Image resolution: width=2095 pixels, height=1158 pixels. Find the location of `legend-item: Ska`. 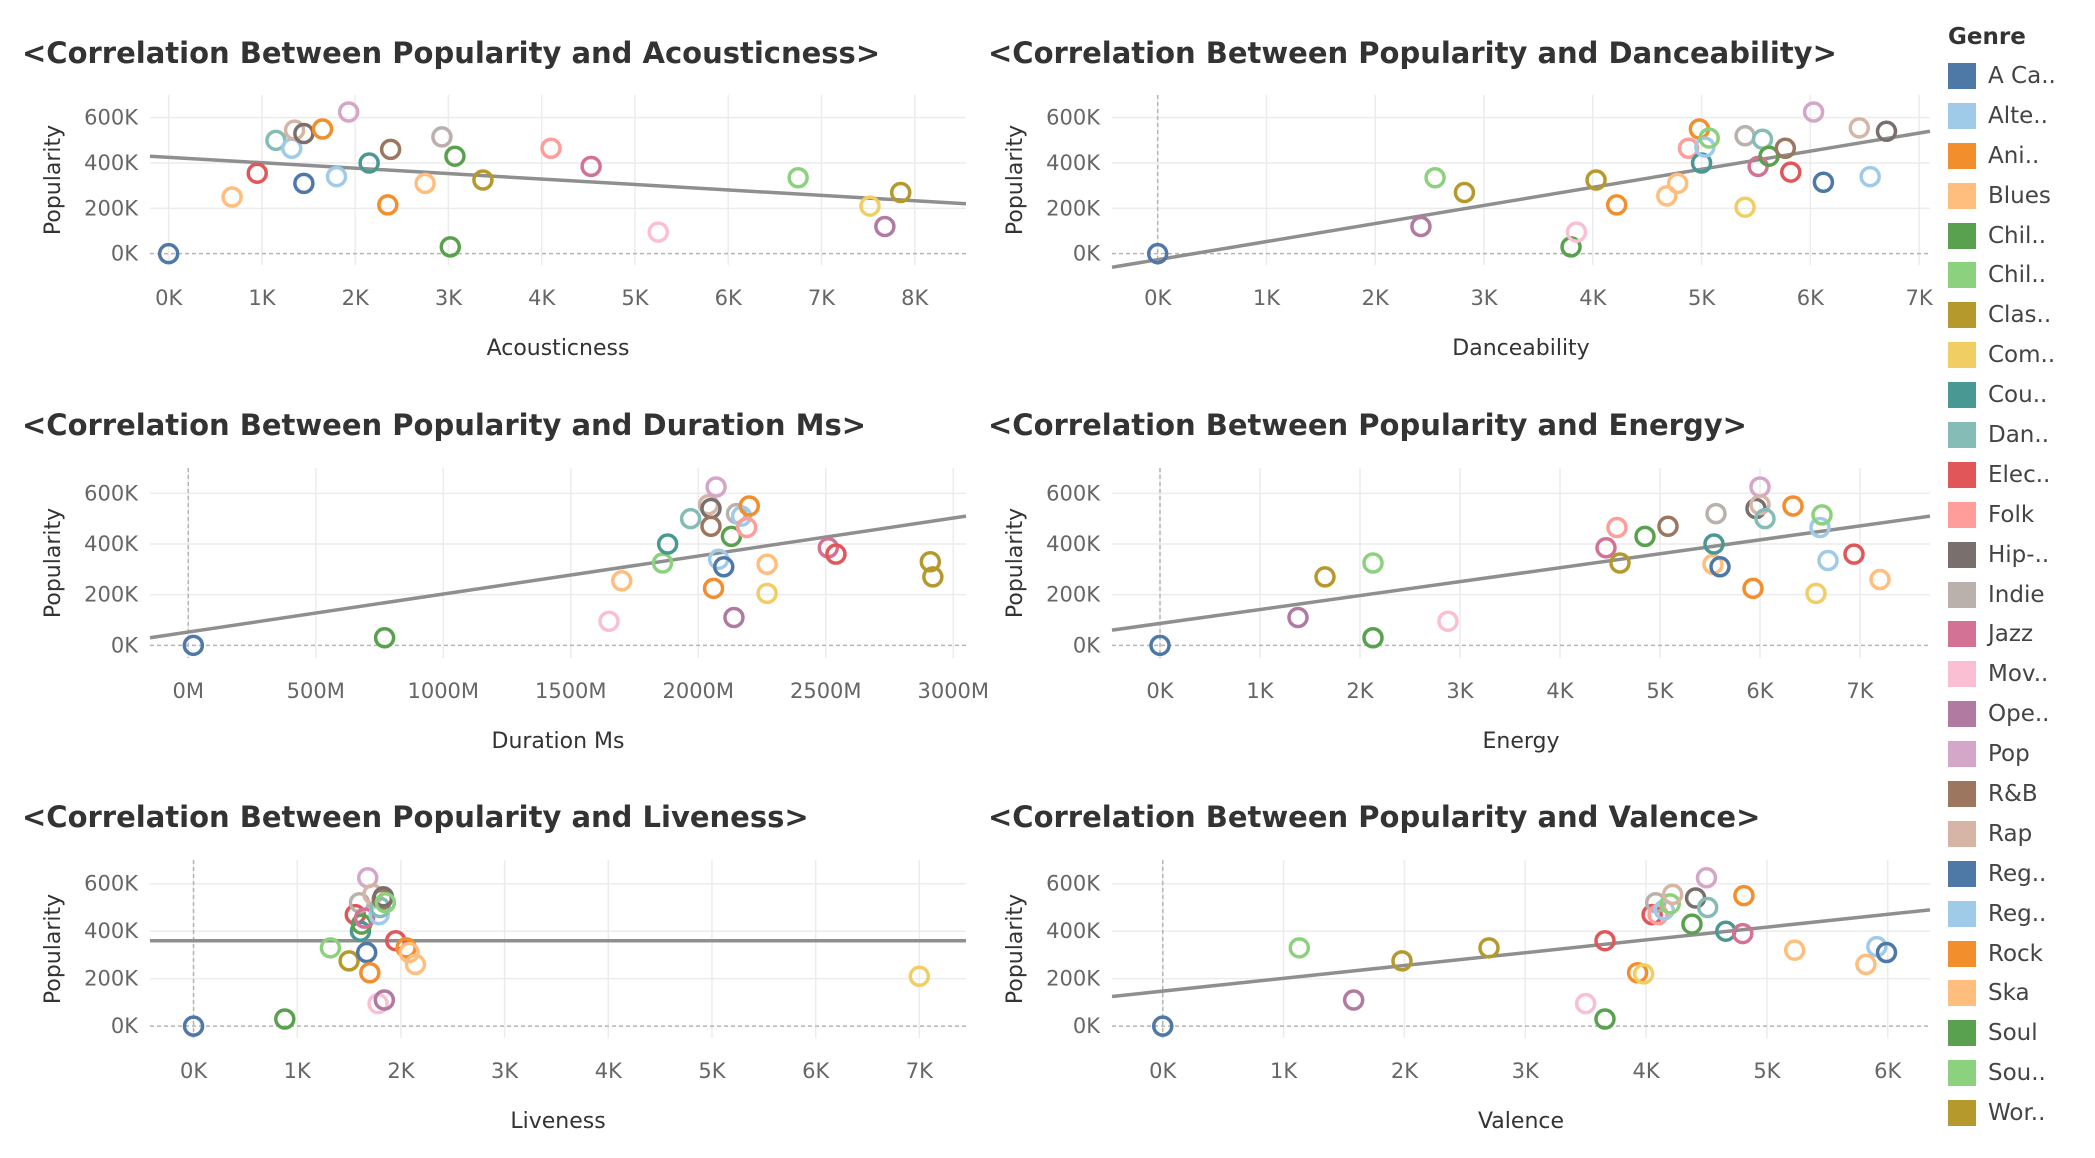

legend-item: Ska is located at coordinates (2018, 993).